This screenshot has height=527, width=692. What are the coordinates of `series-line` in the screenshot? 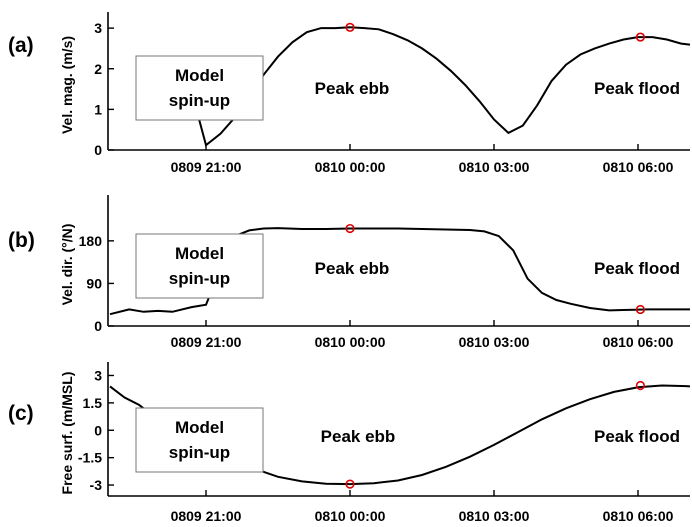 It's located at (399, 271).